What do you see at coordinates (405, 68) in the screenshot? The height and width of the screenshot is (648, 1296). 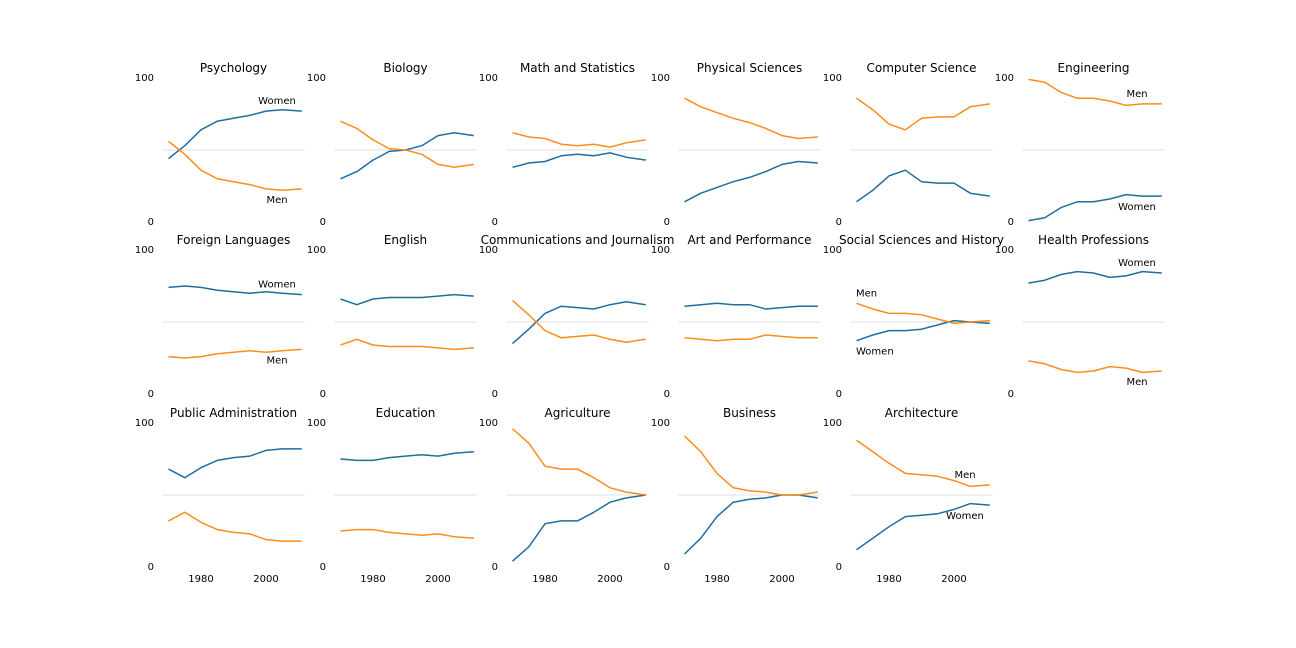 I see `panel-title: Biology` at bounding box center [405, 68].